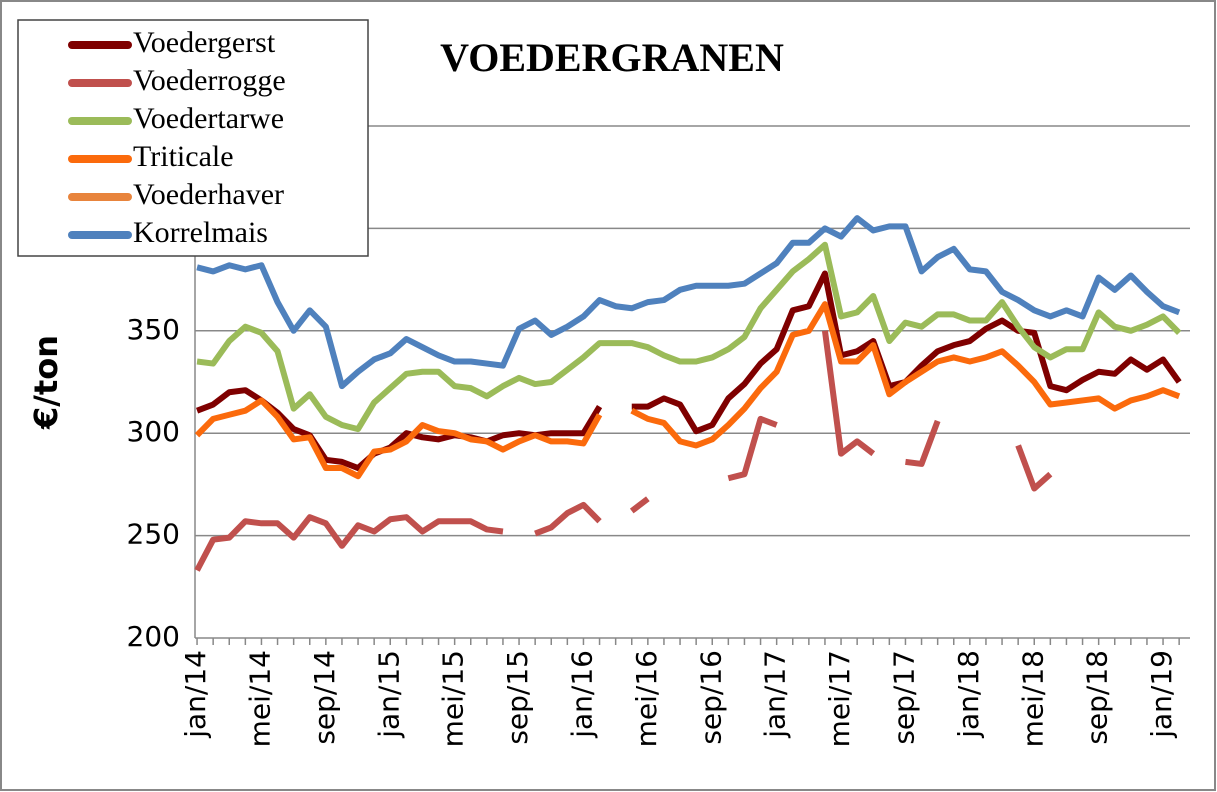 The width and height of the screenshot is (1217, 792). Describe the element at coordinates (646, 698) in the screenshot. I see `x-tick-label: mei/16` at that location.